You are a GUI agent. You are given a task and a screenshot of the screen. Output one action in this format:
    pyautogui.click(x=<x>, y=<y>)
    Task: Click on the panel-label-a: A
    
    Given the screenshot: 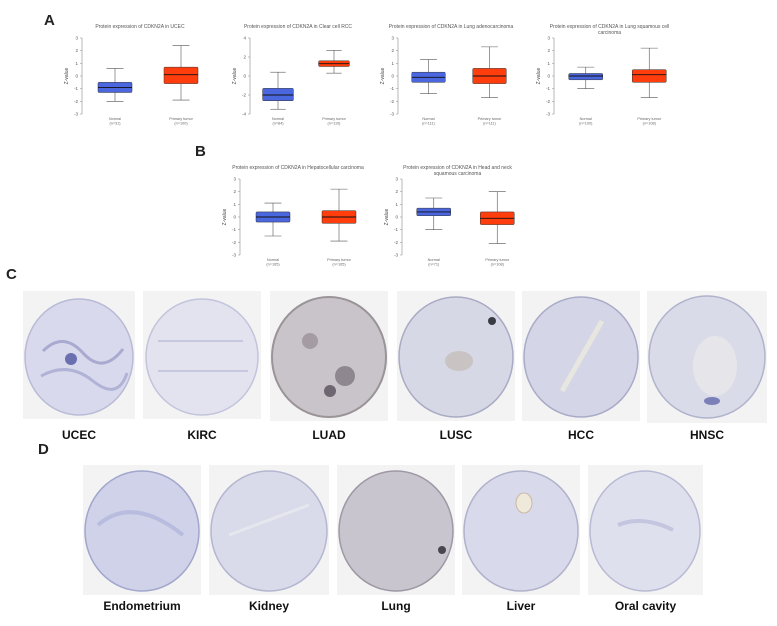 What is the action you would take?
    pyautogui.click(x=49, y=20)
    